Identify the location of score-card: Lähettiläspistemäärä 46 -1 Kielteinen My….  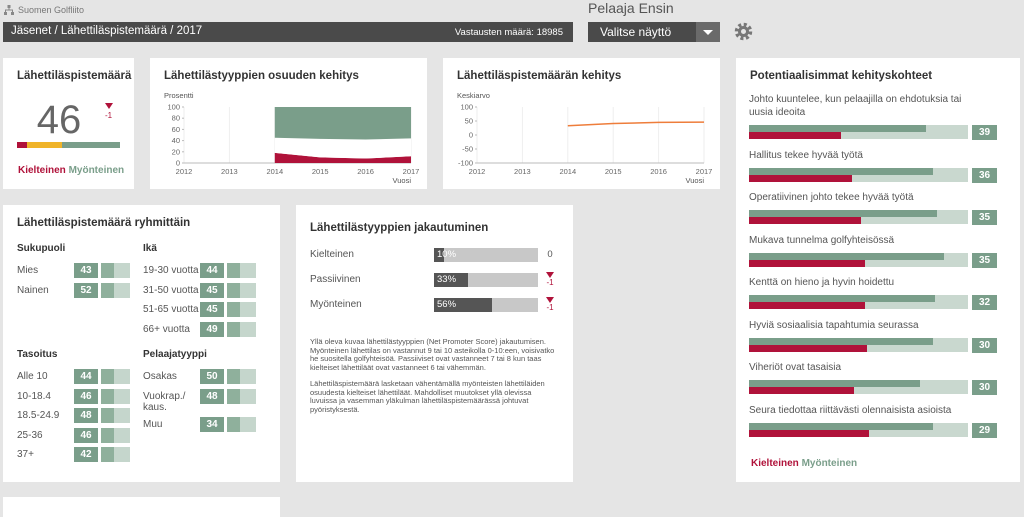
(68, 123).